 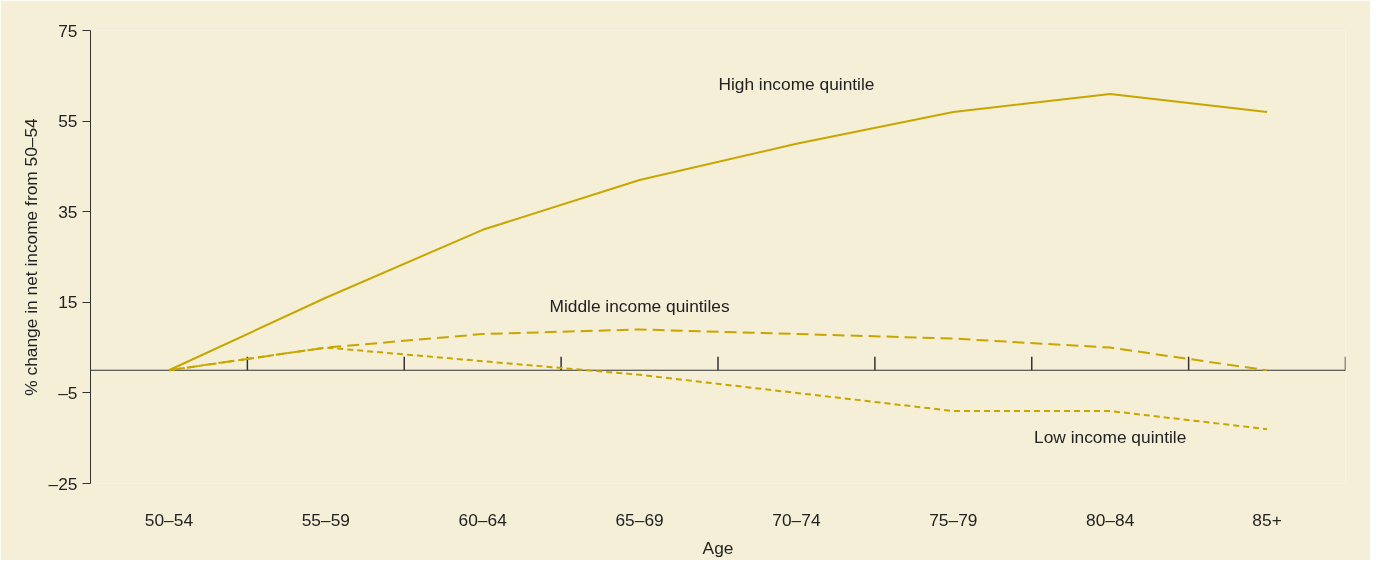 What do you see at coordinates (68, 392) in the screenshot?
I see `y-tick-label: –5` at bounding box center [68, 392].